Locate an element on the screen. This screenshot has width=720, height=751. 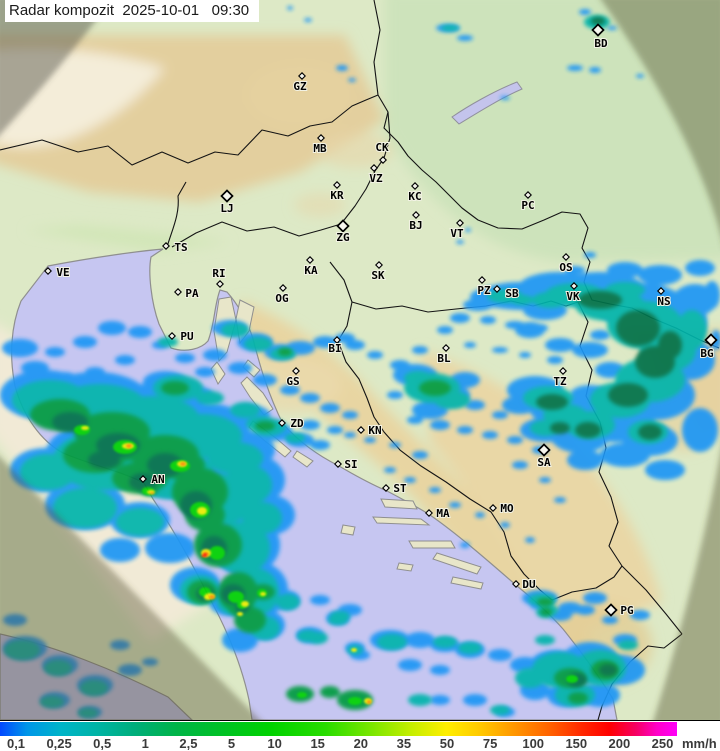
city-PA: PA is located at coordinates (187, 293).